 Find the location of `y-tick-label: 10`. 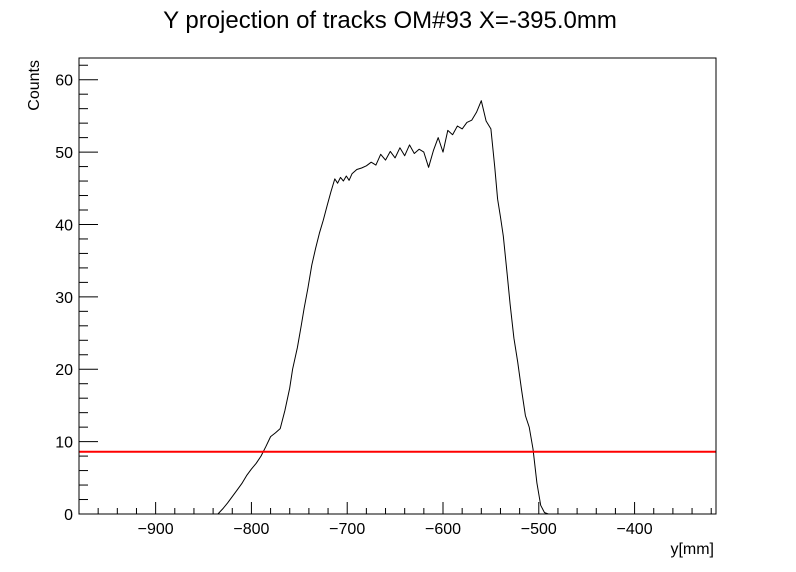

y-tick-label: 10 is located at coordinates (64, 443).